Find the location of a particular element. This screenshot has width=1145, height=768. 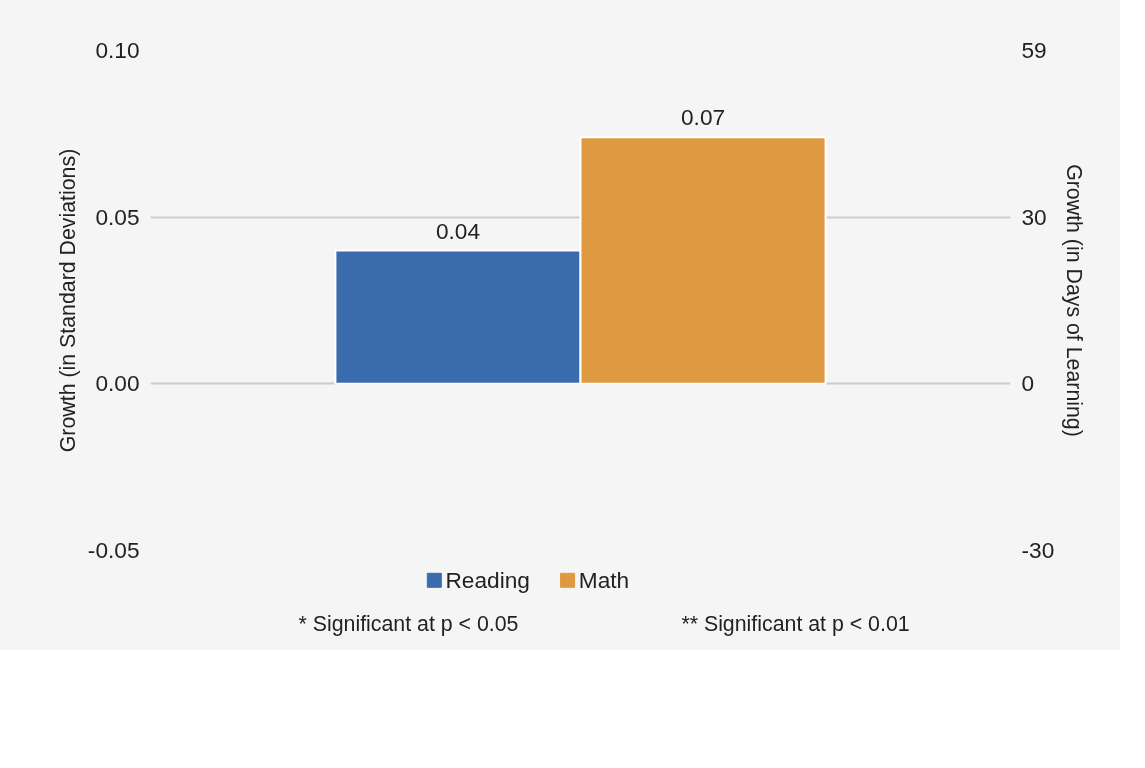

y2-tick-label: 59 is located at coordinates (1034, 50).